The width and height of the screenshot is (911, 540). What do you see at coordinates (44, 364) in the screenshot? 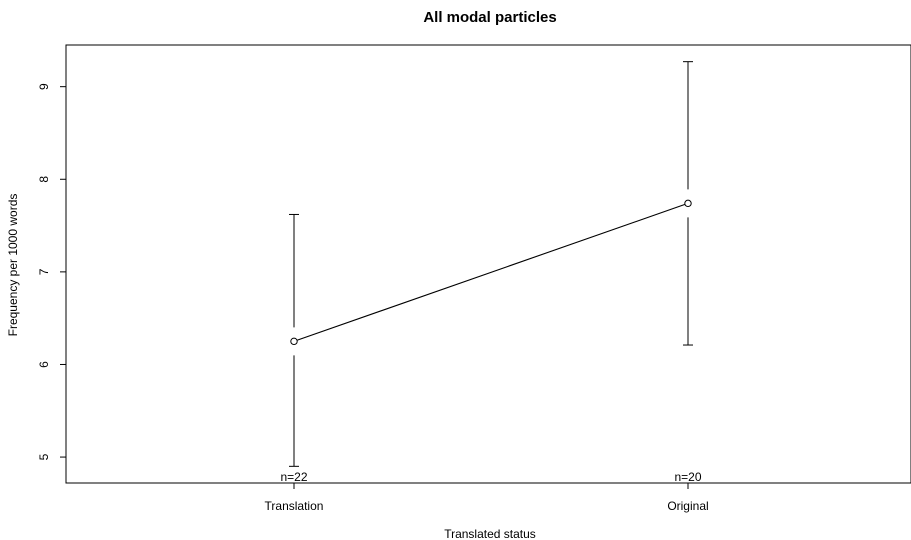
I see `y-tick-label: 6` at bounding box center [44, 364].